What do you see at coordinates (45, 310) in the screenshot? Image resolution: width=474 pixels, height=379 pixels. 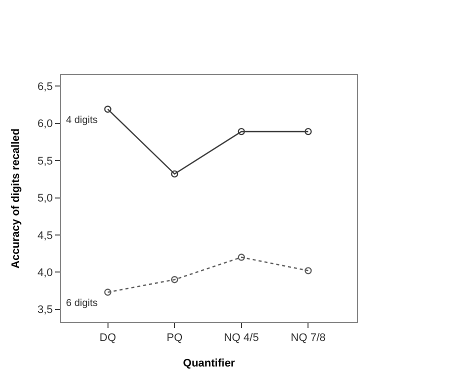 I see `y-tick-label: 3,5` at bounding box center [45, 310].